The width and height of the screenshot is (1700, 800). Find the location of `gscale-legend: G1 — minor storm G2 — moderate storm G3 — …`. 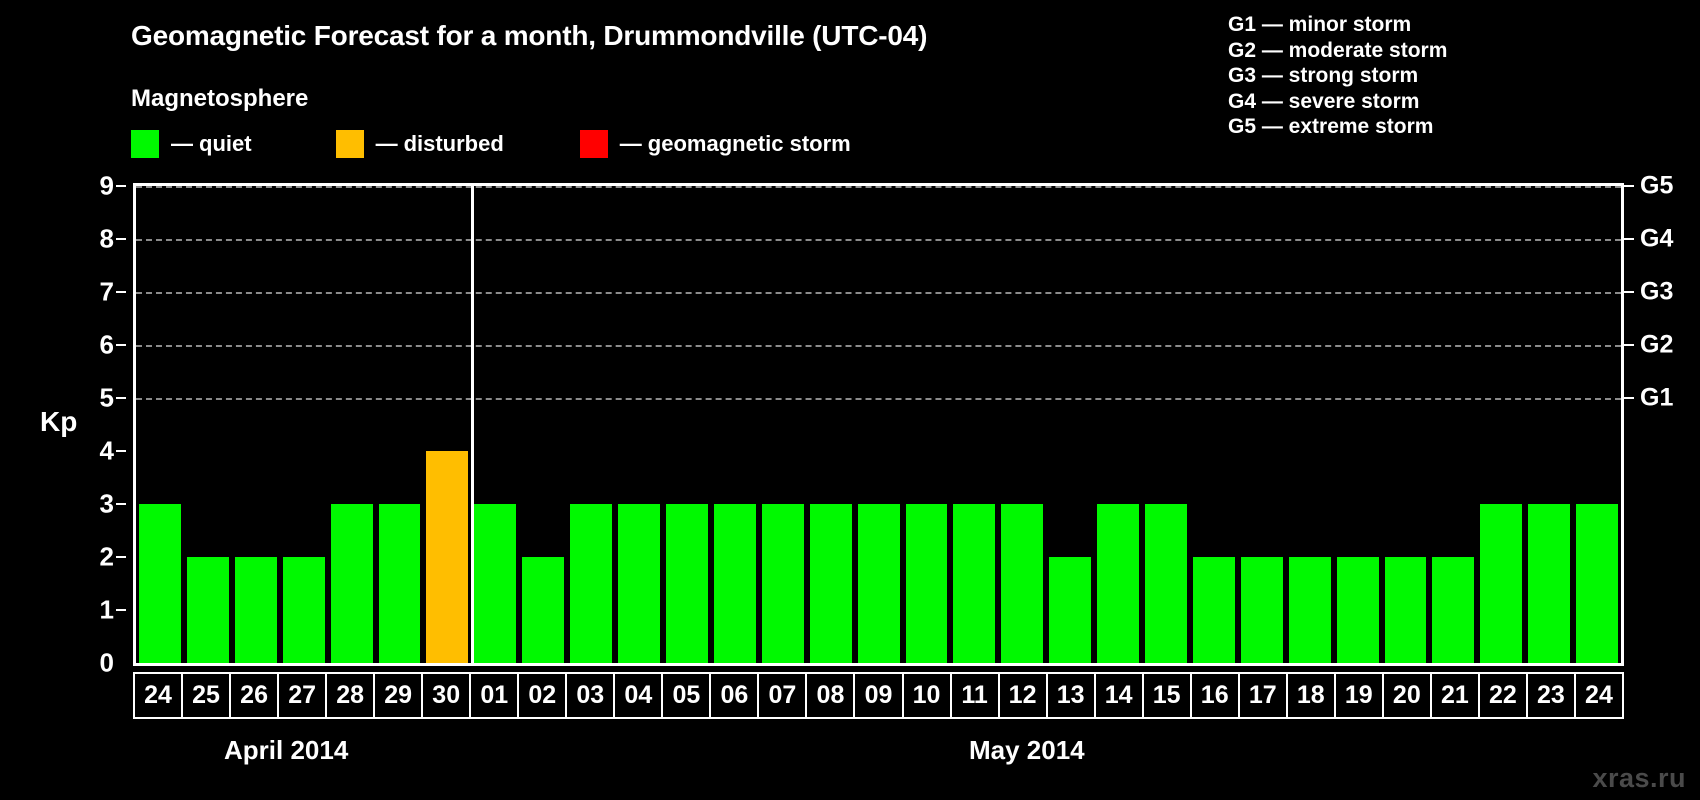

gscale-legend: G1 — minor storm G2 — moderate storm G3 — … is located at coordinates (1337, 76).